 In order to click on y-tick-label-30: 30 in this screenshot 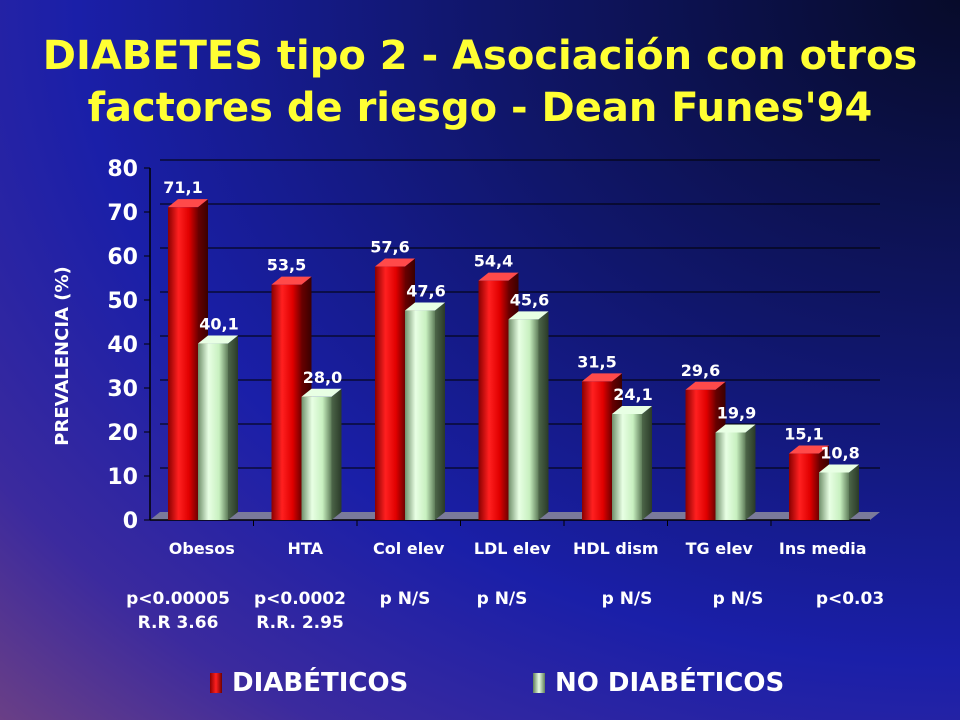, I will do `click(122, 389)`.